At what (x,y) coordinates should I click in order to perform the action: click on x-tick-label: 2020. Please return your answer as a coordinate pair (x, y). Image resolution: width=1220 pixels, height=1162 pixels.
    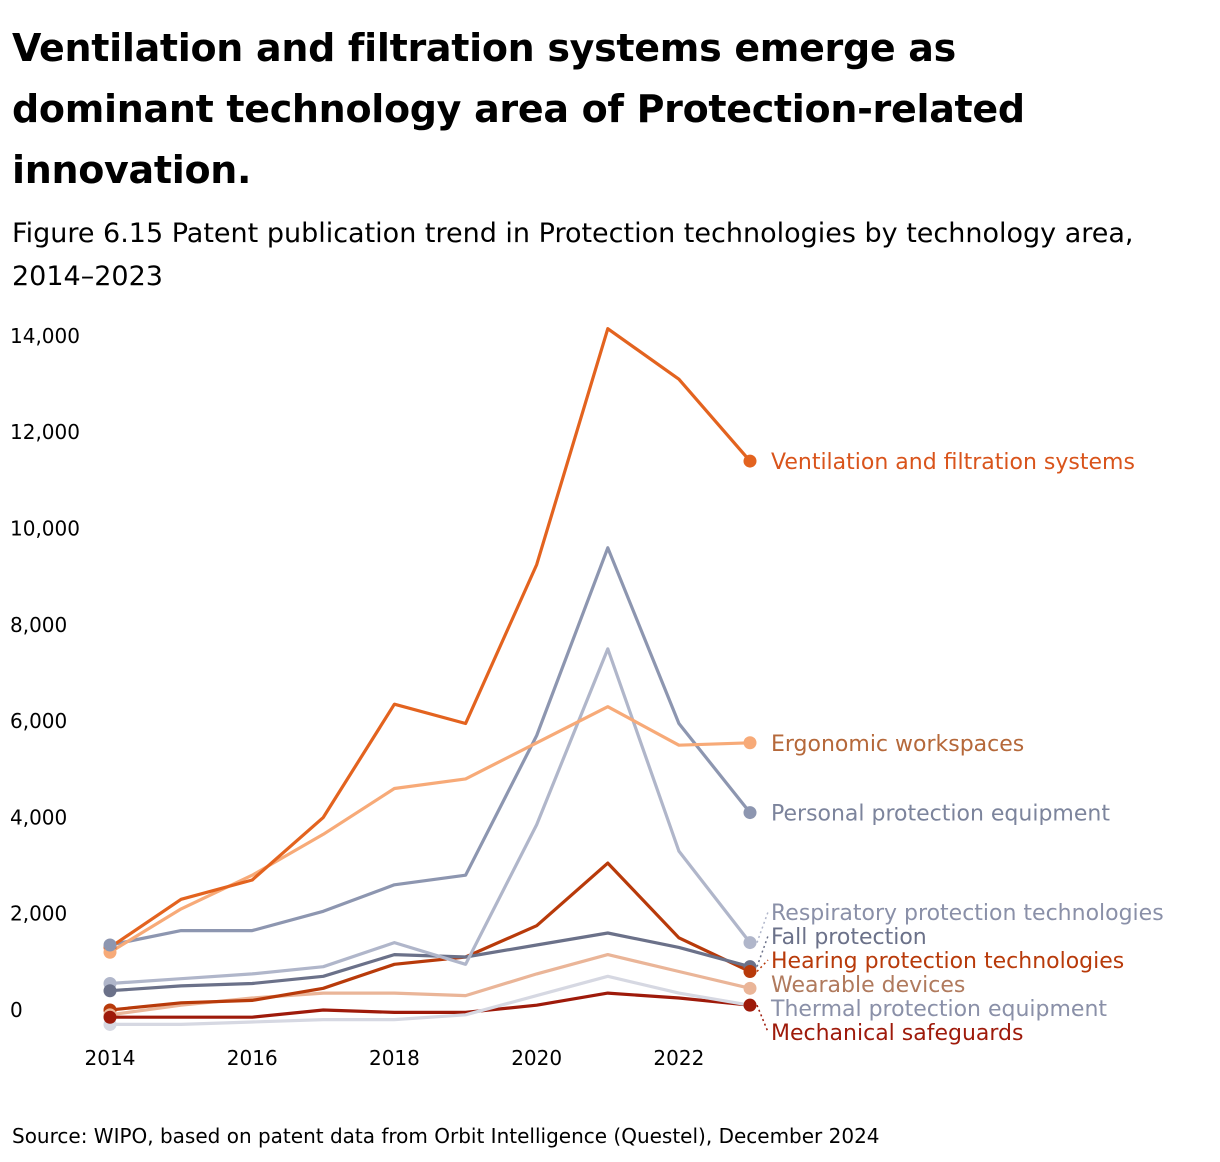
    Looking at the image, I should click on (536, 1058).